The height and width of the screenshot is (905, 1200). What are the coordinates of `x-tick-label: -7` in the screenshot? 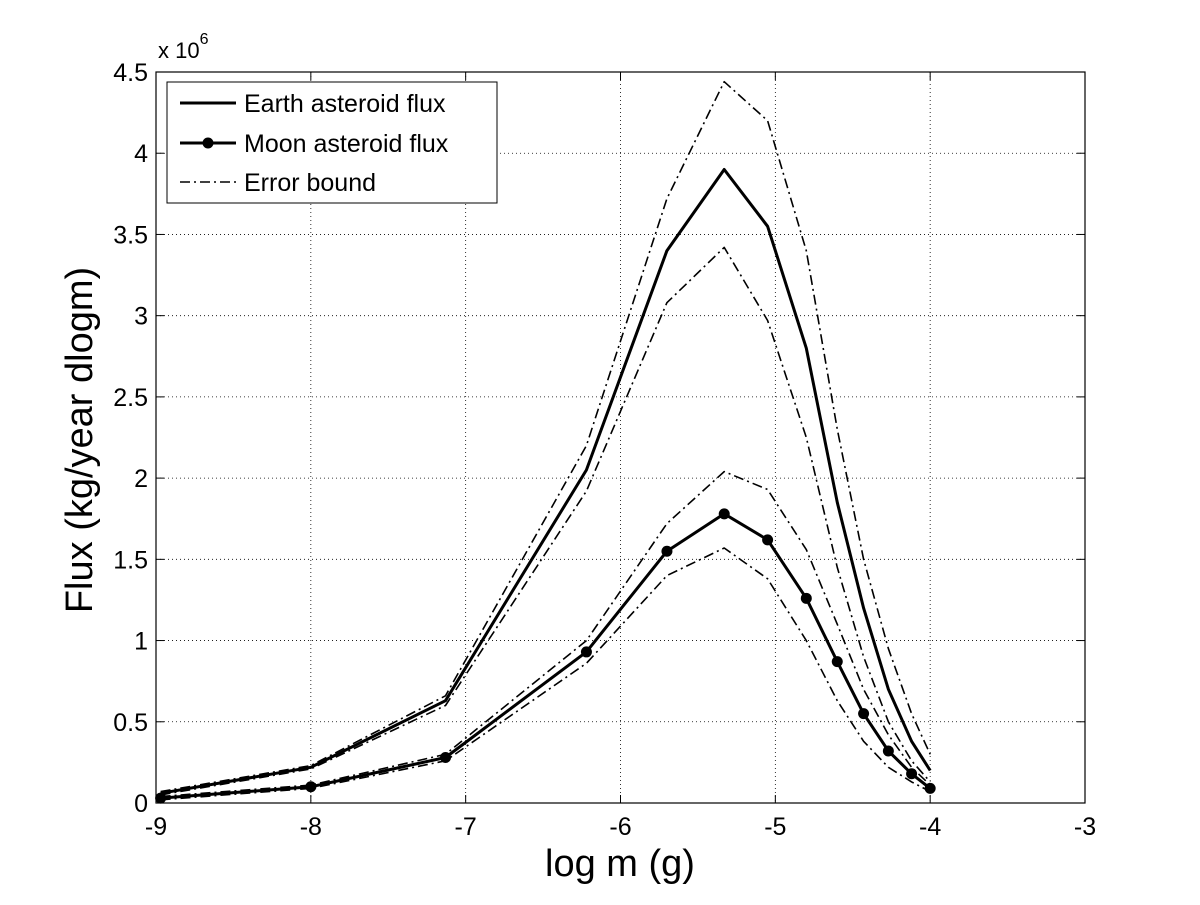 It's located at (466, 827).